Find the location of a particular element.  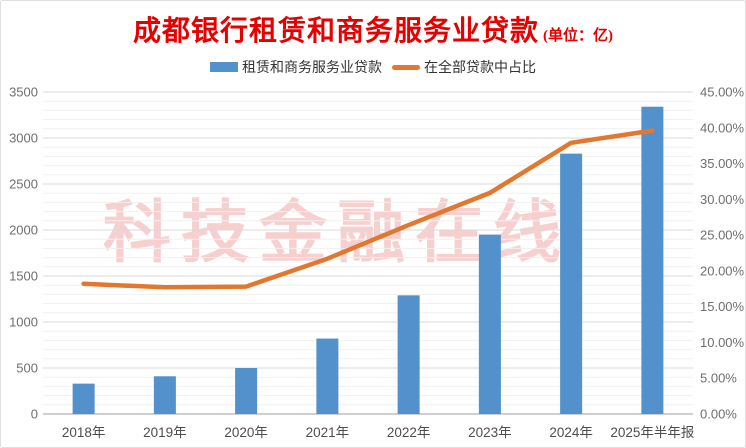

legend-label-ratio: 在全部贷款中占比 is located at coordinates (480, 67).